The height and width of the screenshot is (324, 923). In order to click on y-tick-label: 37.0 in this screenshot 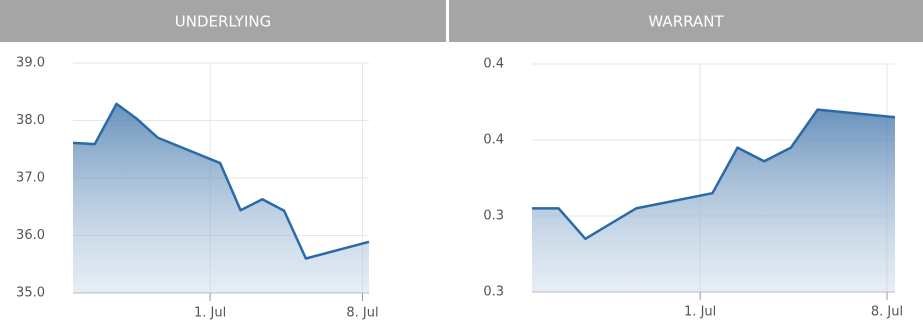, I will do `click(30, 178)`.